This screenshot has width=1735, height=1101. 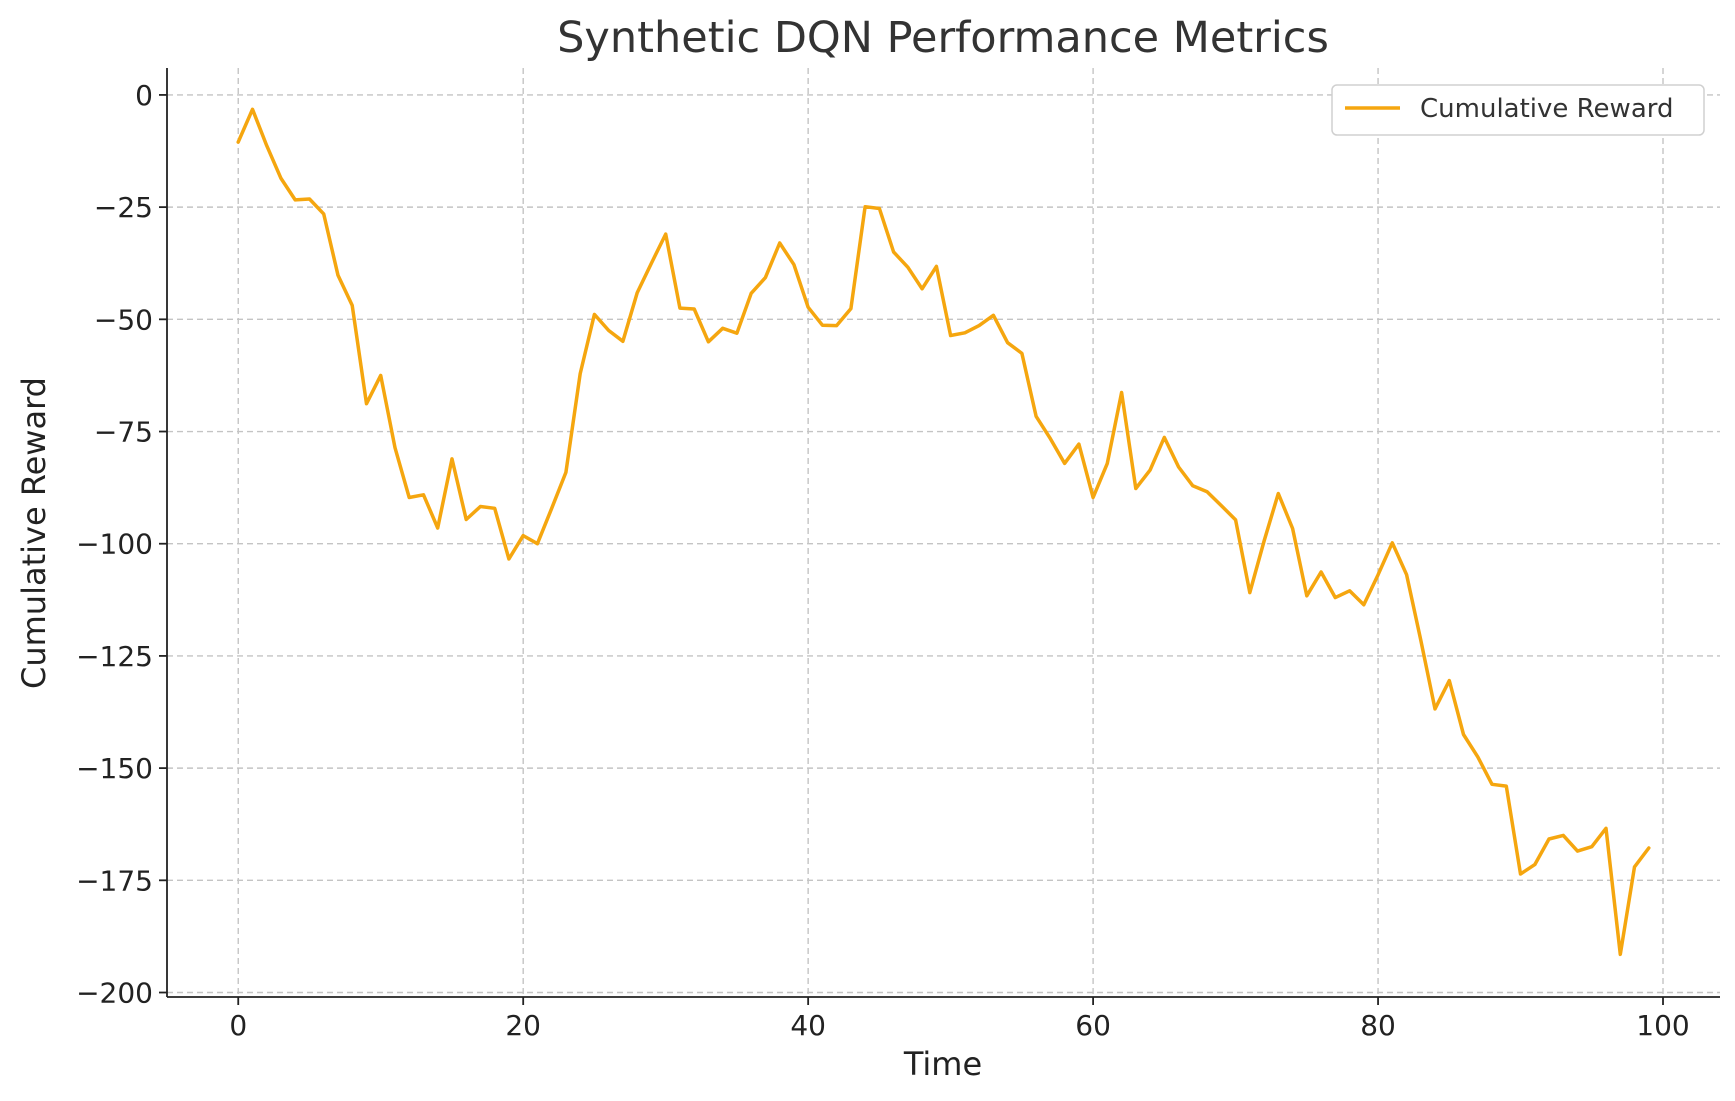 What do you see at coordinates (34, 533) in the screenshot?
I see `y-axis-label: Cumulative Reward` at bounding box center [34, 533].